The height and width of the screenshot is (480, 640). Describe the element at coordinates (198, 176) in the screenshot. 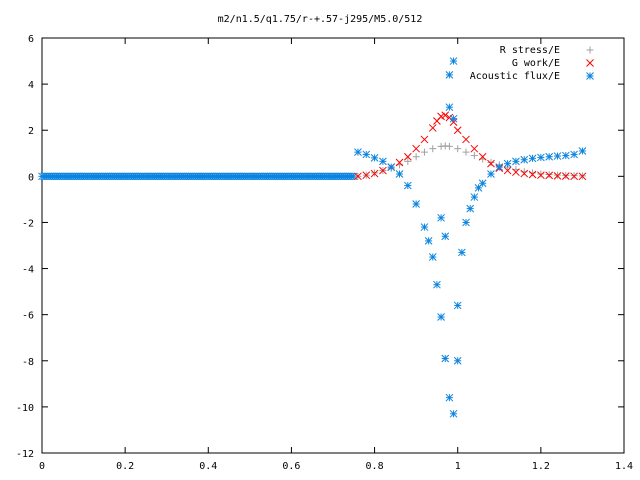

I see `series-acoustic-flux-baseline` at that location.